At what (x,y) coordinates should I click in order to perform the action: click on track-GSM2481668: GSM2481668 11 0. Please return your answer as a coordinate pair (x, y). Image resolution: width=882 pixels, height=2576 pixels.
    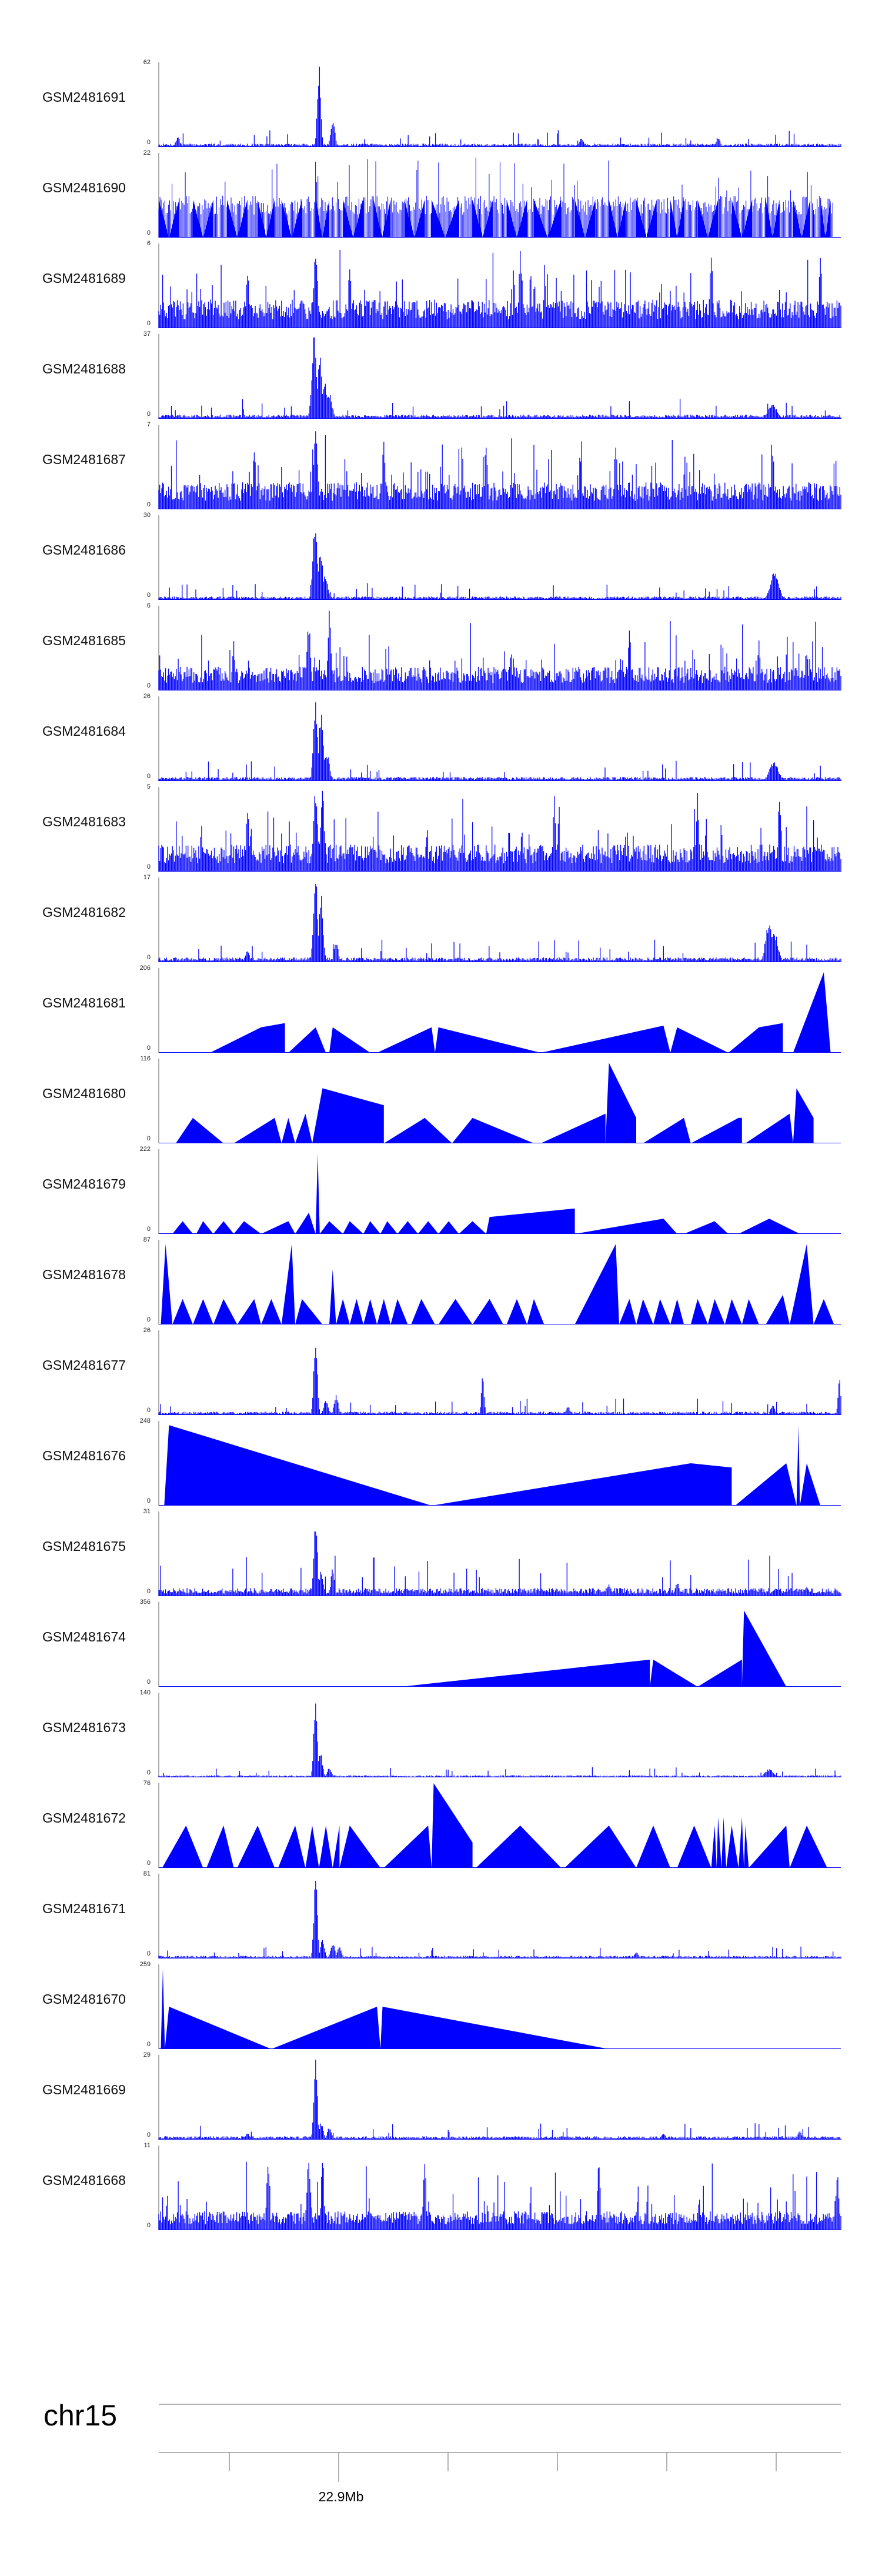
    Looking at the image, I should click on (441, 2187).